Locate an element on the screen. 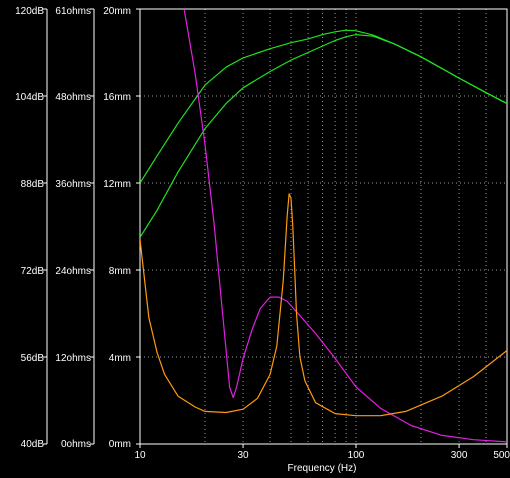  y-tick-label: 0ohms is located at coordinates (76, 444).